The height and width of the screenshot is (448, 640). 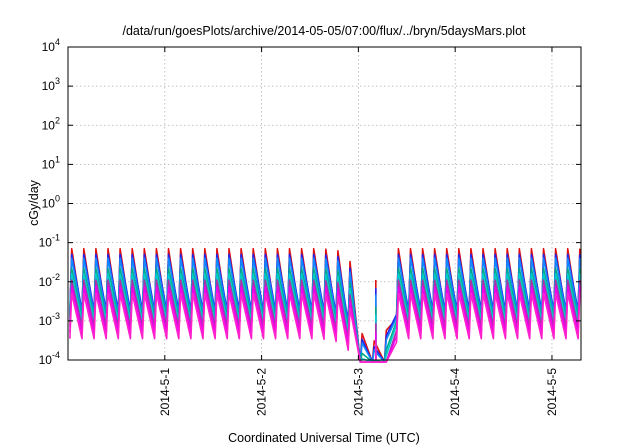 What do you see at coordinates (51, 202) in the screenshot?
I see `y-tick-label: 10⁰` at bounding box center [51, 202].